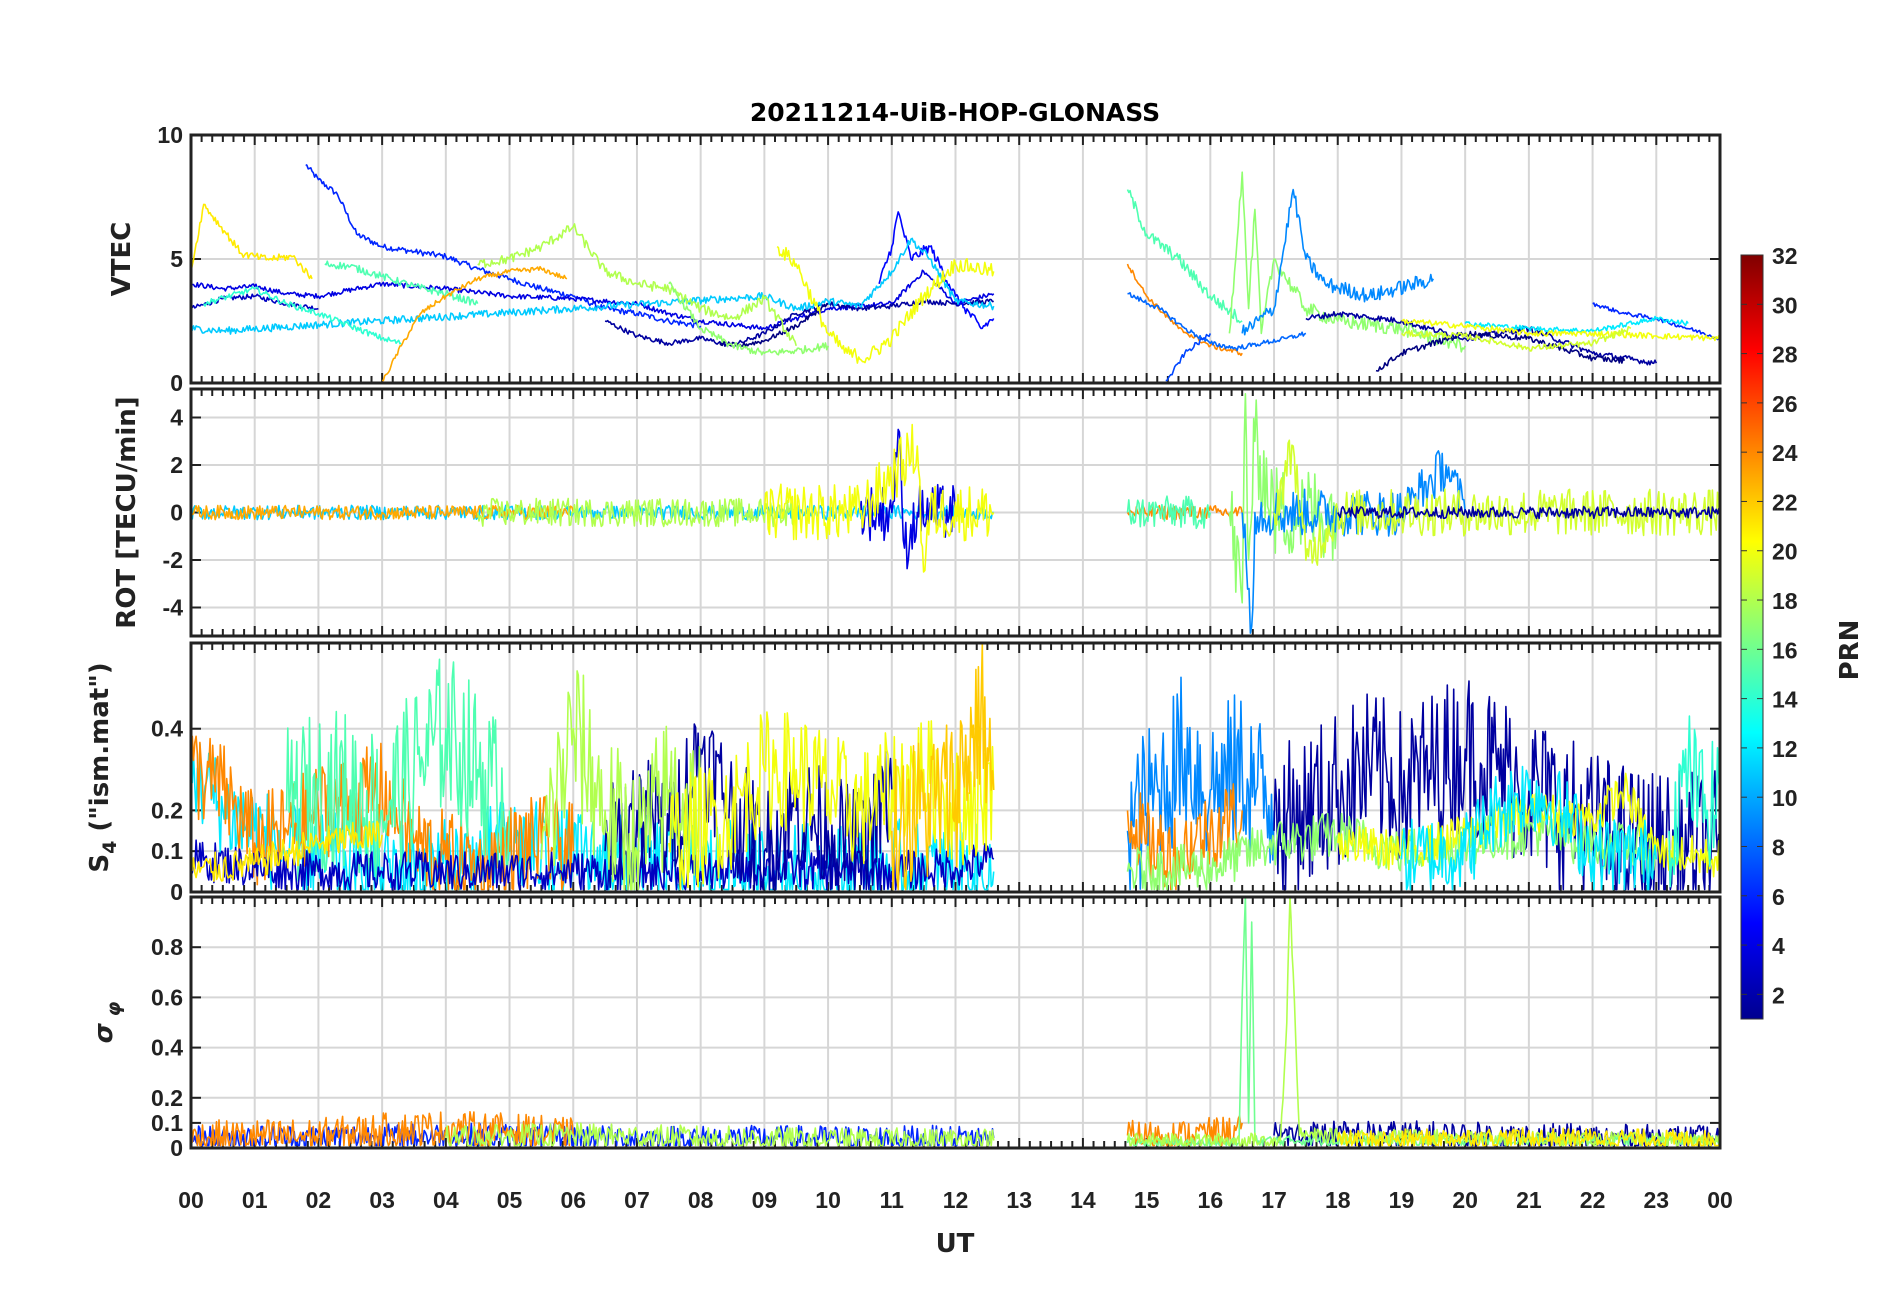 Image resolution: width=1902 pixels, height=1292 pixels. What do you see at coordinates (1338, 1200) in the screenshot?
I see `x-tick-label: 18` at bounding box center [1338, 1200].